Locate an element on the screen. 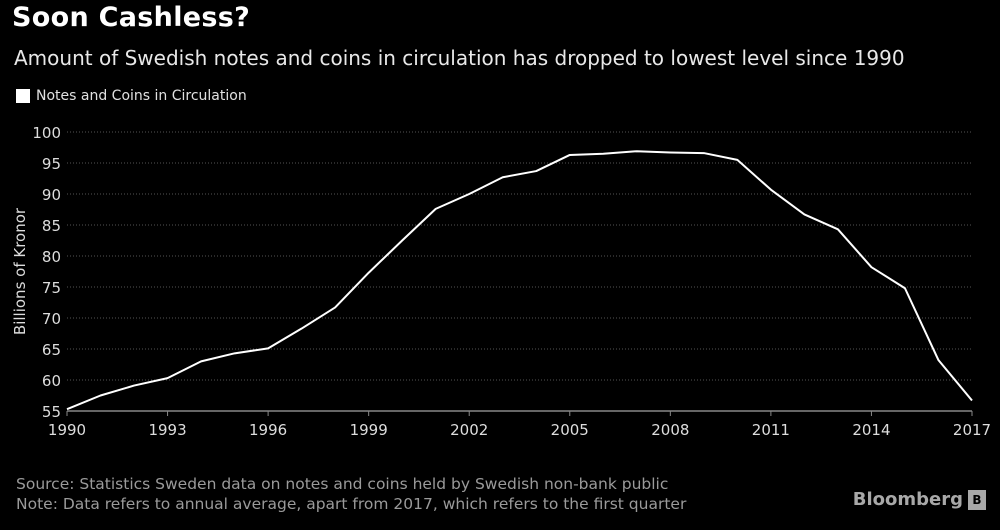 The width and height of the screenshot is (1000, 530). logo-text: Bloomberg is located at coordinates (907, 499).